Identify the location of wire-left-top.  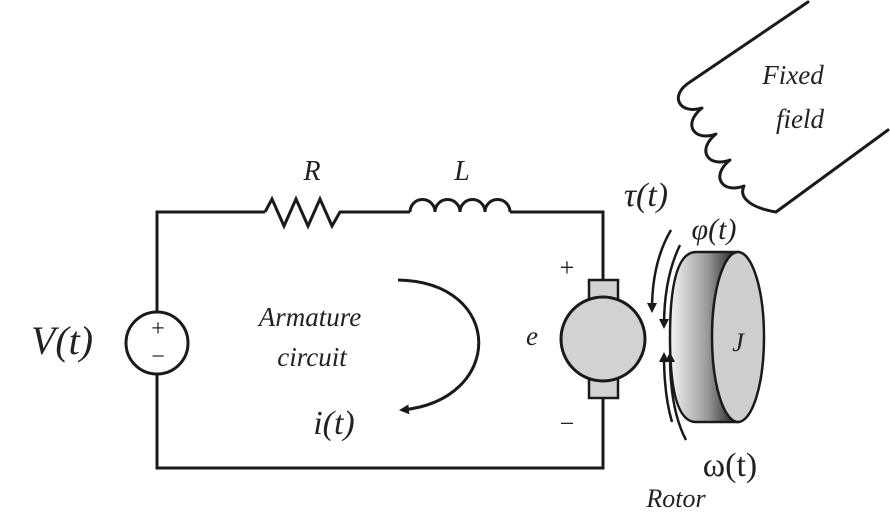
(210, 261).